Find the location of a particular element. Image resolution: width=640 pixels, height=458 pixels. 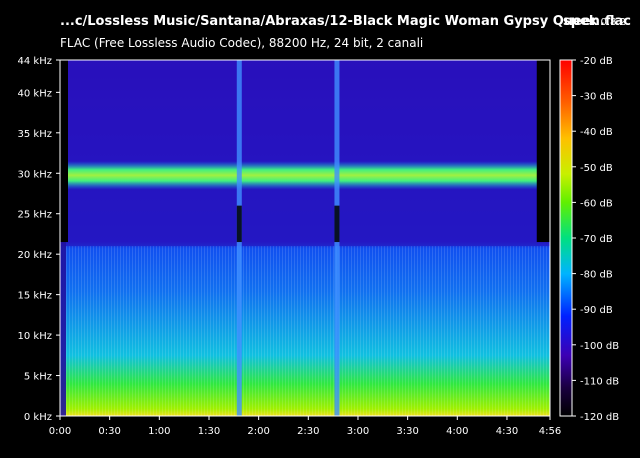

y-tick-label: 25 kHz is located at coordinates (35, 215).